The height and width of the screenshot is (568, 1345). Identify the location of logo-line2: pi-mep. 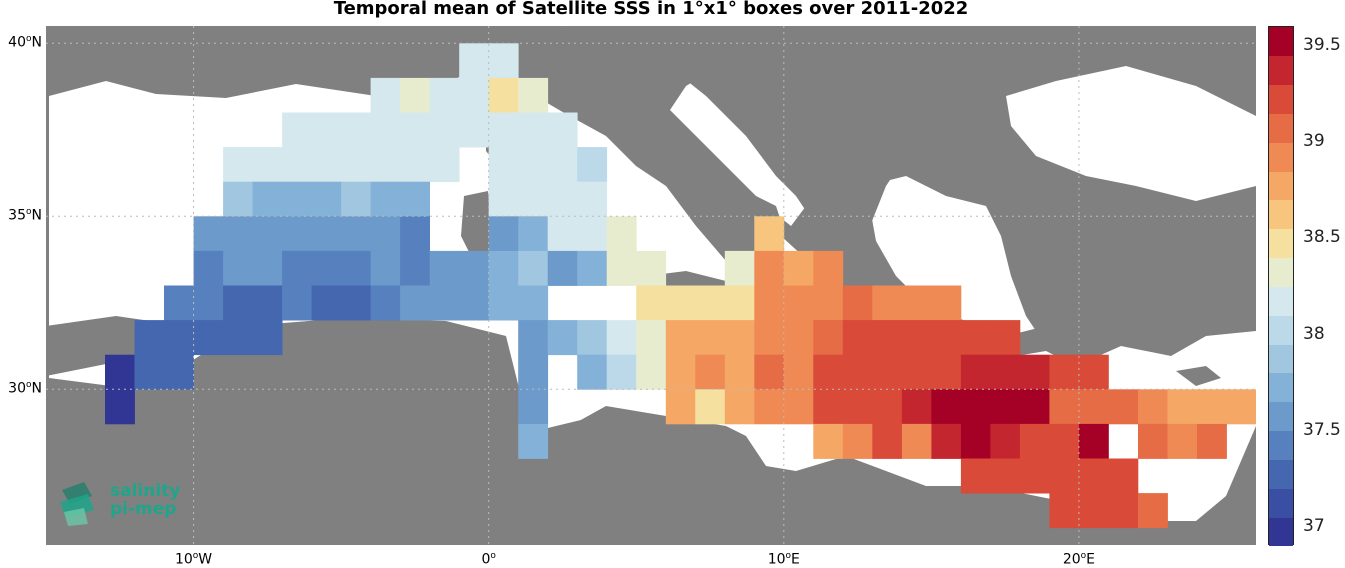
(143, 509).